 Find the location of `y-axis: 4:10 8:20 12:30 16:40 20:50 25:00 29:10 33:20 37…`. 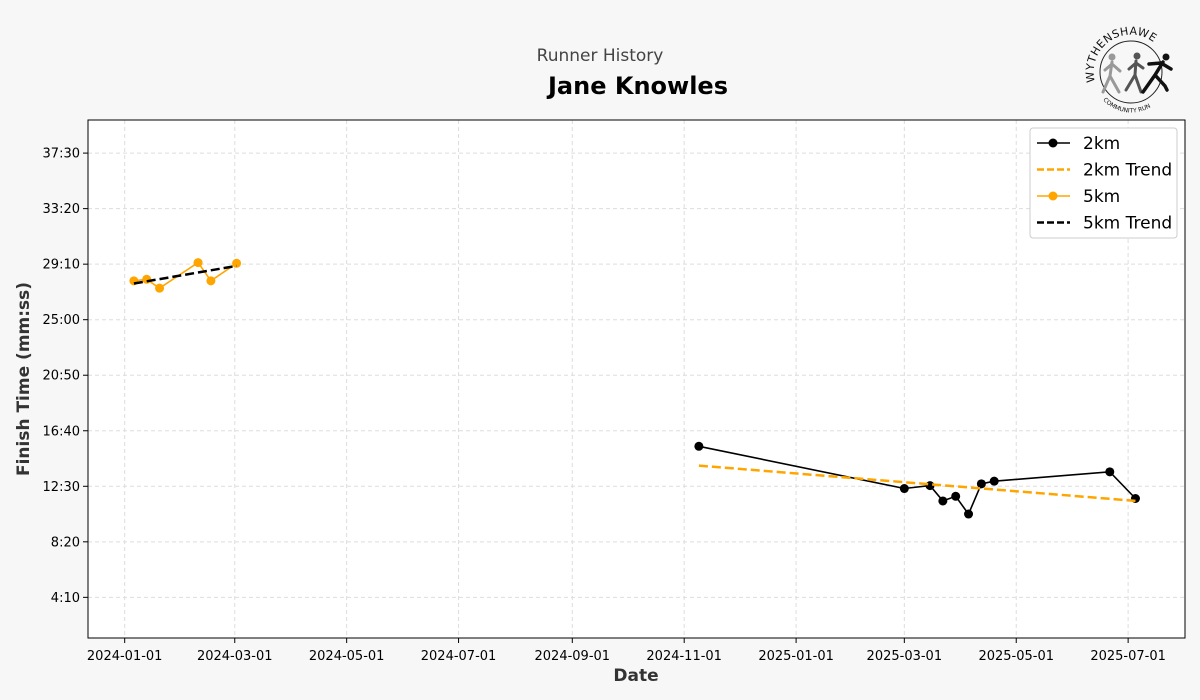

y-axis: 4:10 8:20 12:30 16:40 20:50 25:00 29:10 33:20 37… is located at coordinates (65, 376).